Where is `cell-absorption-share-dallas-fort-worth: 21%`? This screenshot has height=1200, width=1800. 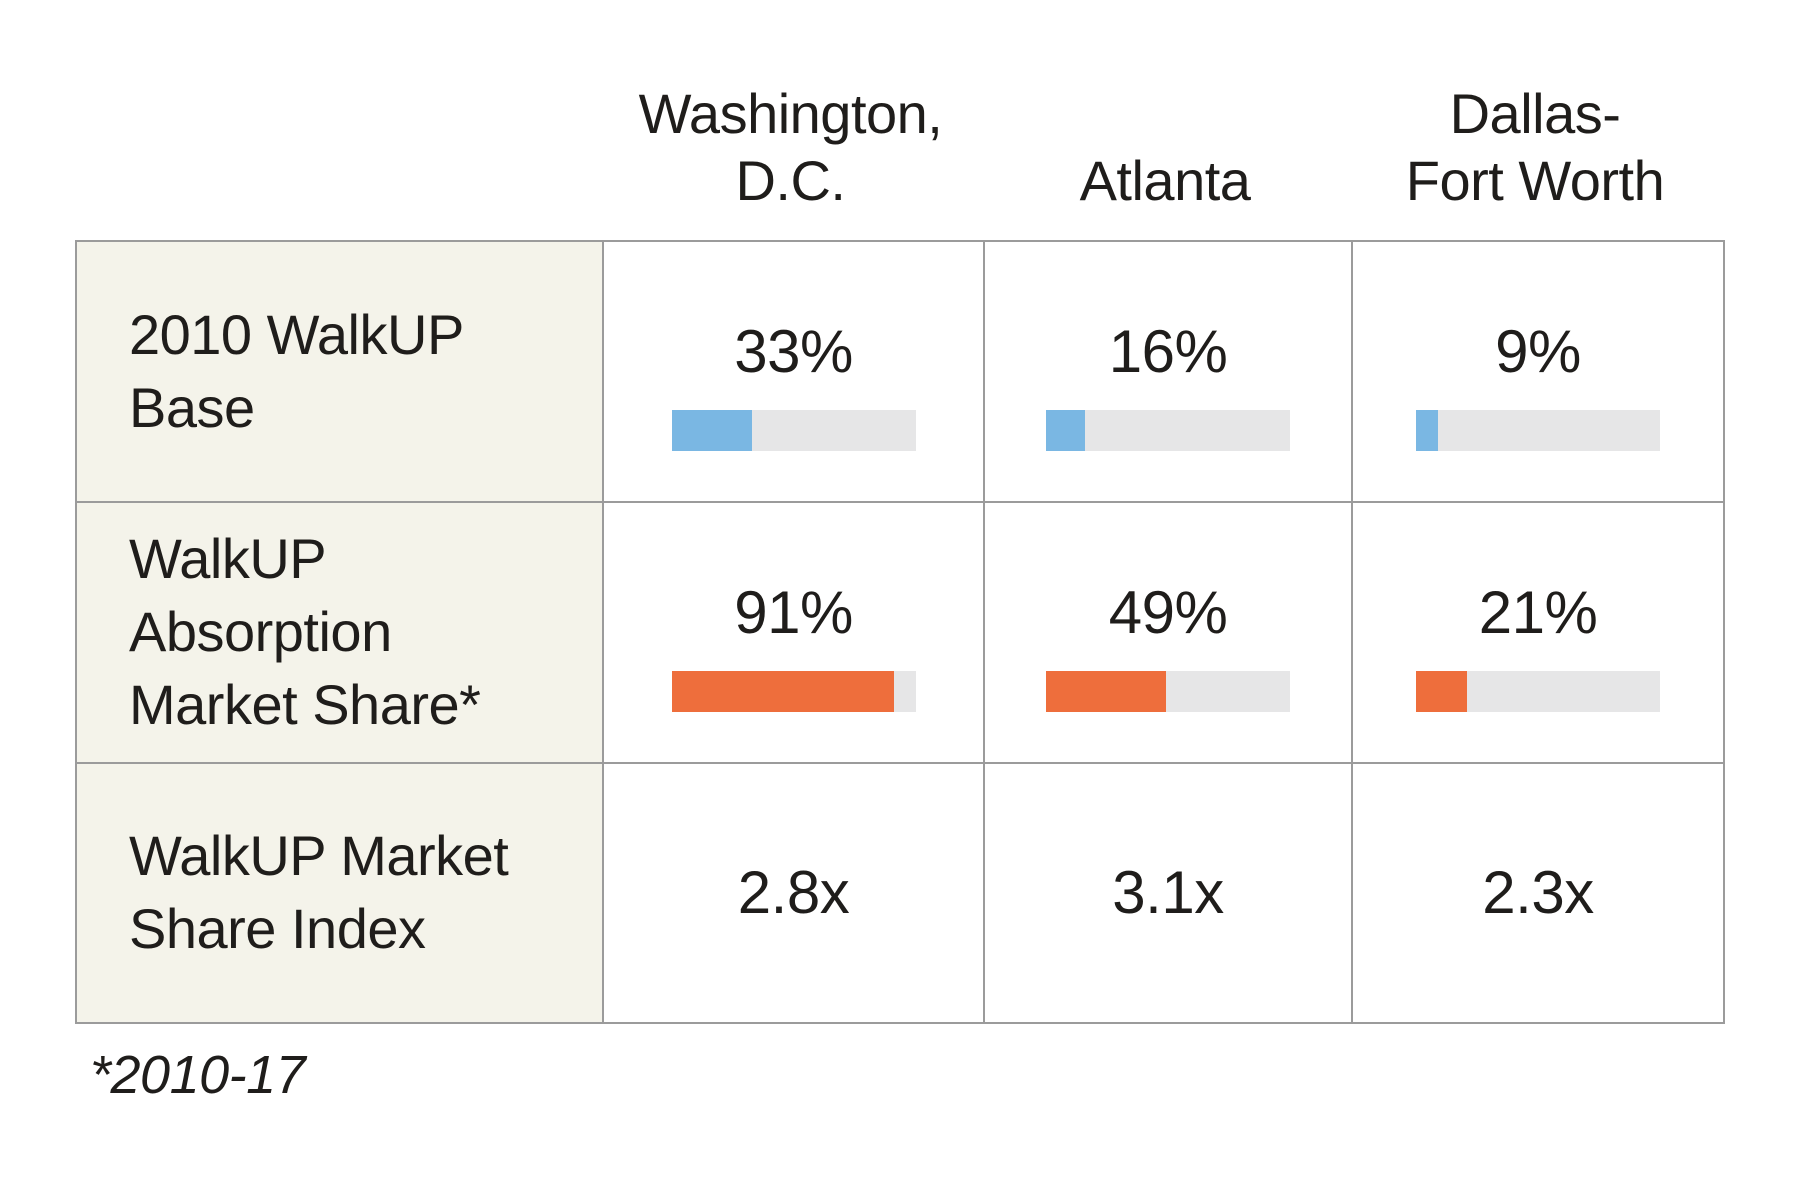 cell-absorption-share-dallas-fort-worth: 21% is located at coordinates (1537, 631).